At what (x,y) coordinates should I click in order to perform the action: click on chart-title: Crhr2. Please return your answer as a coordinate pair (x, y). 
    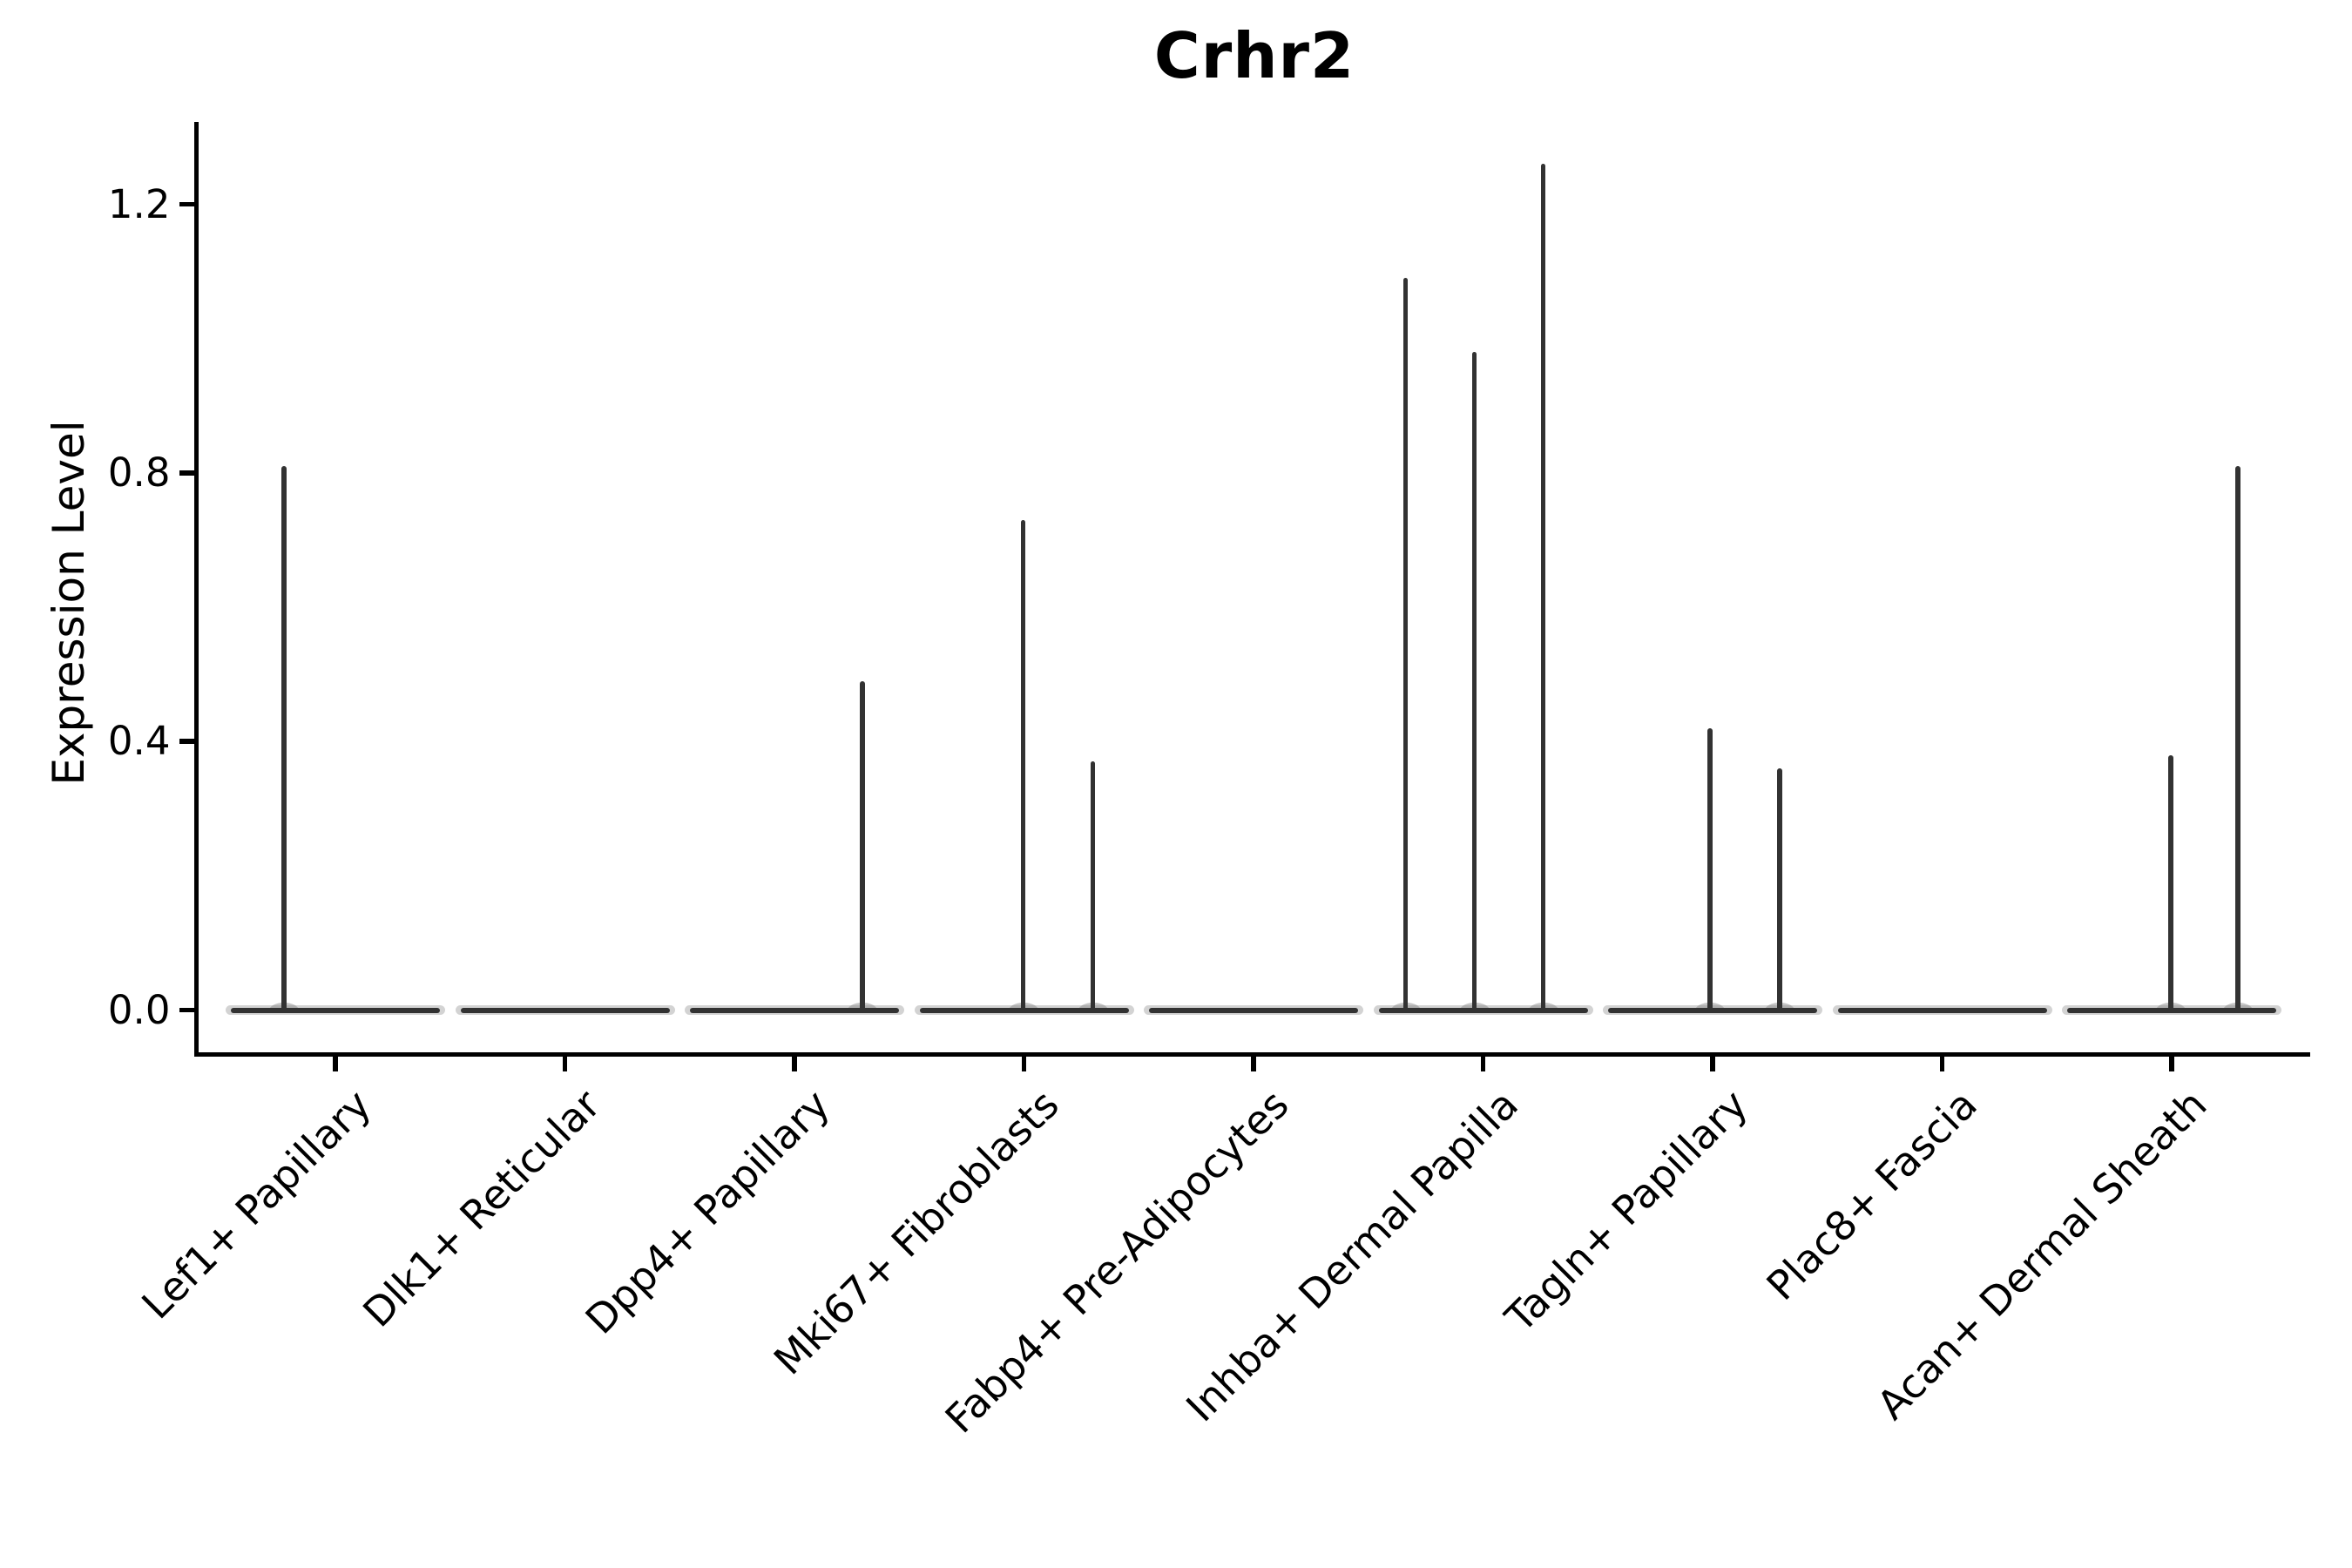
    Looking at the image, I should click on (1254, 56).